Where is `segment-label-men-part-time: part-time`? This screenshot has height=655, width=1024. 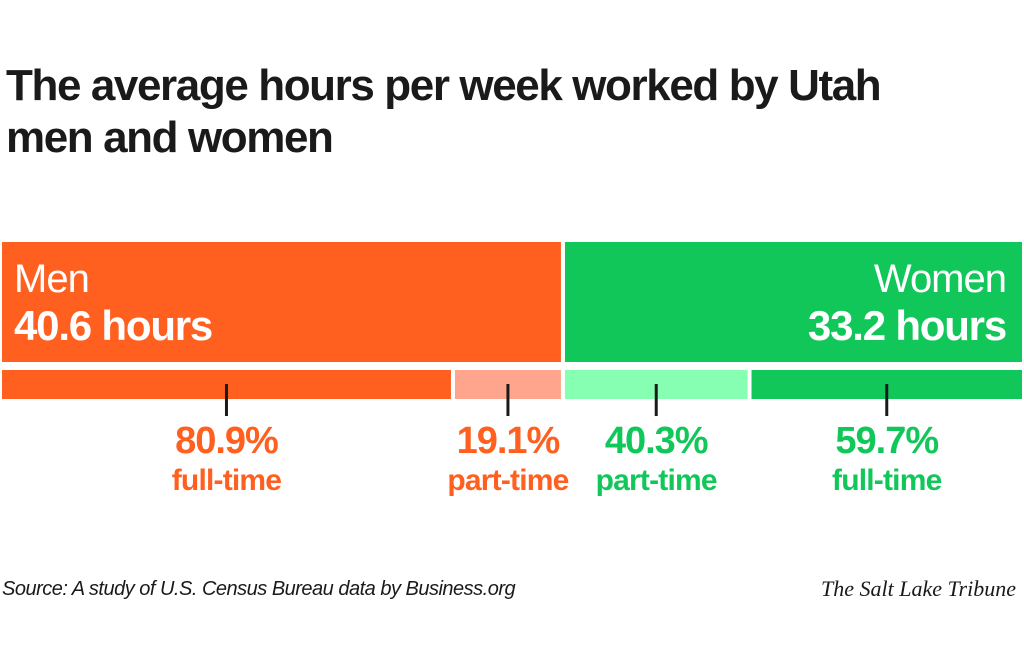
segment-label-men-part-time: part-time is located at coordinates (507, 480).